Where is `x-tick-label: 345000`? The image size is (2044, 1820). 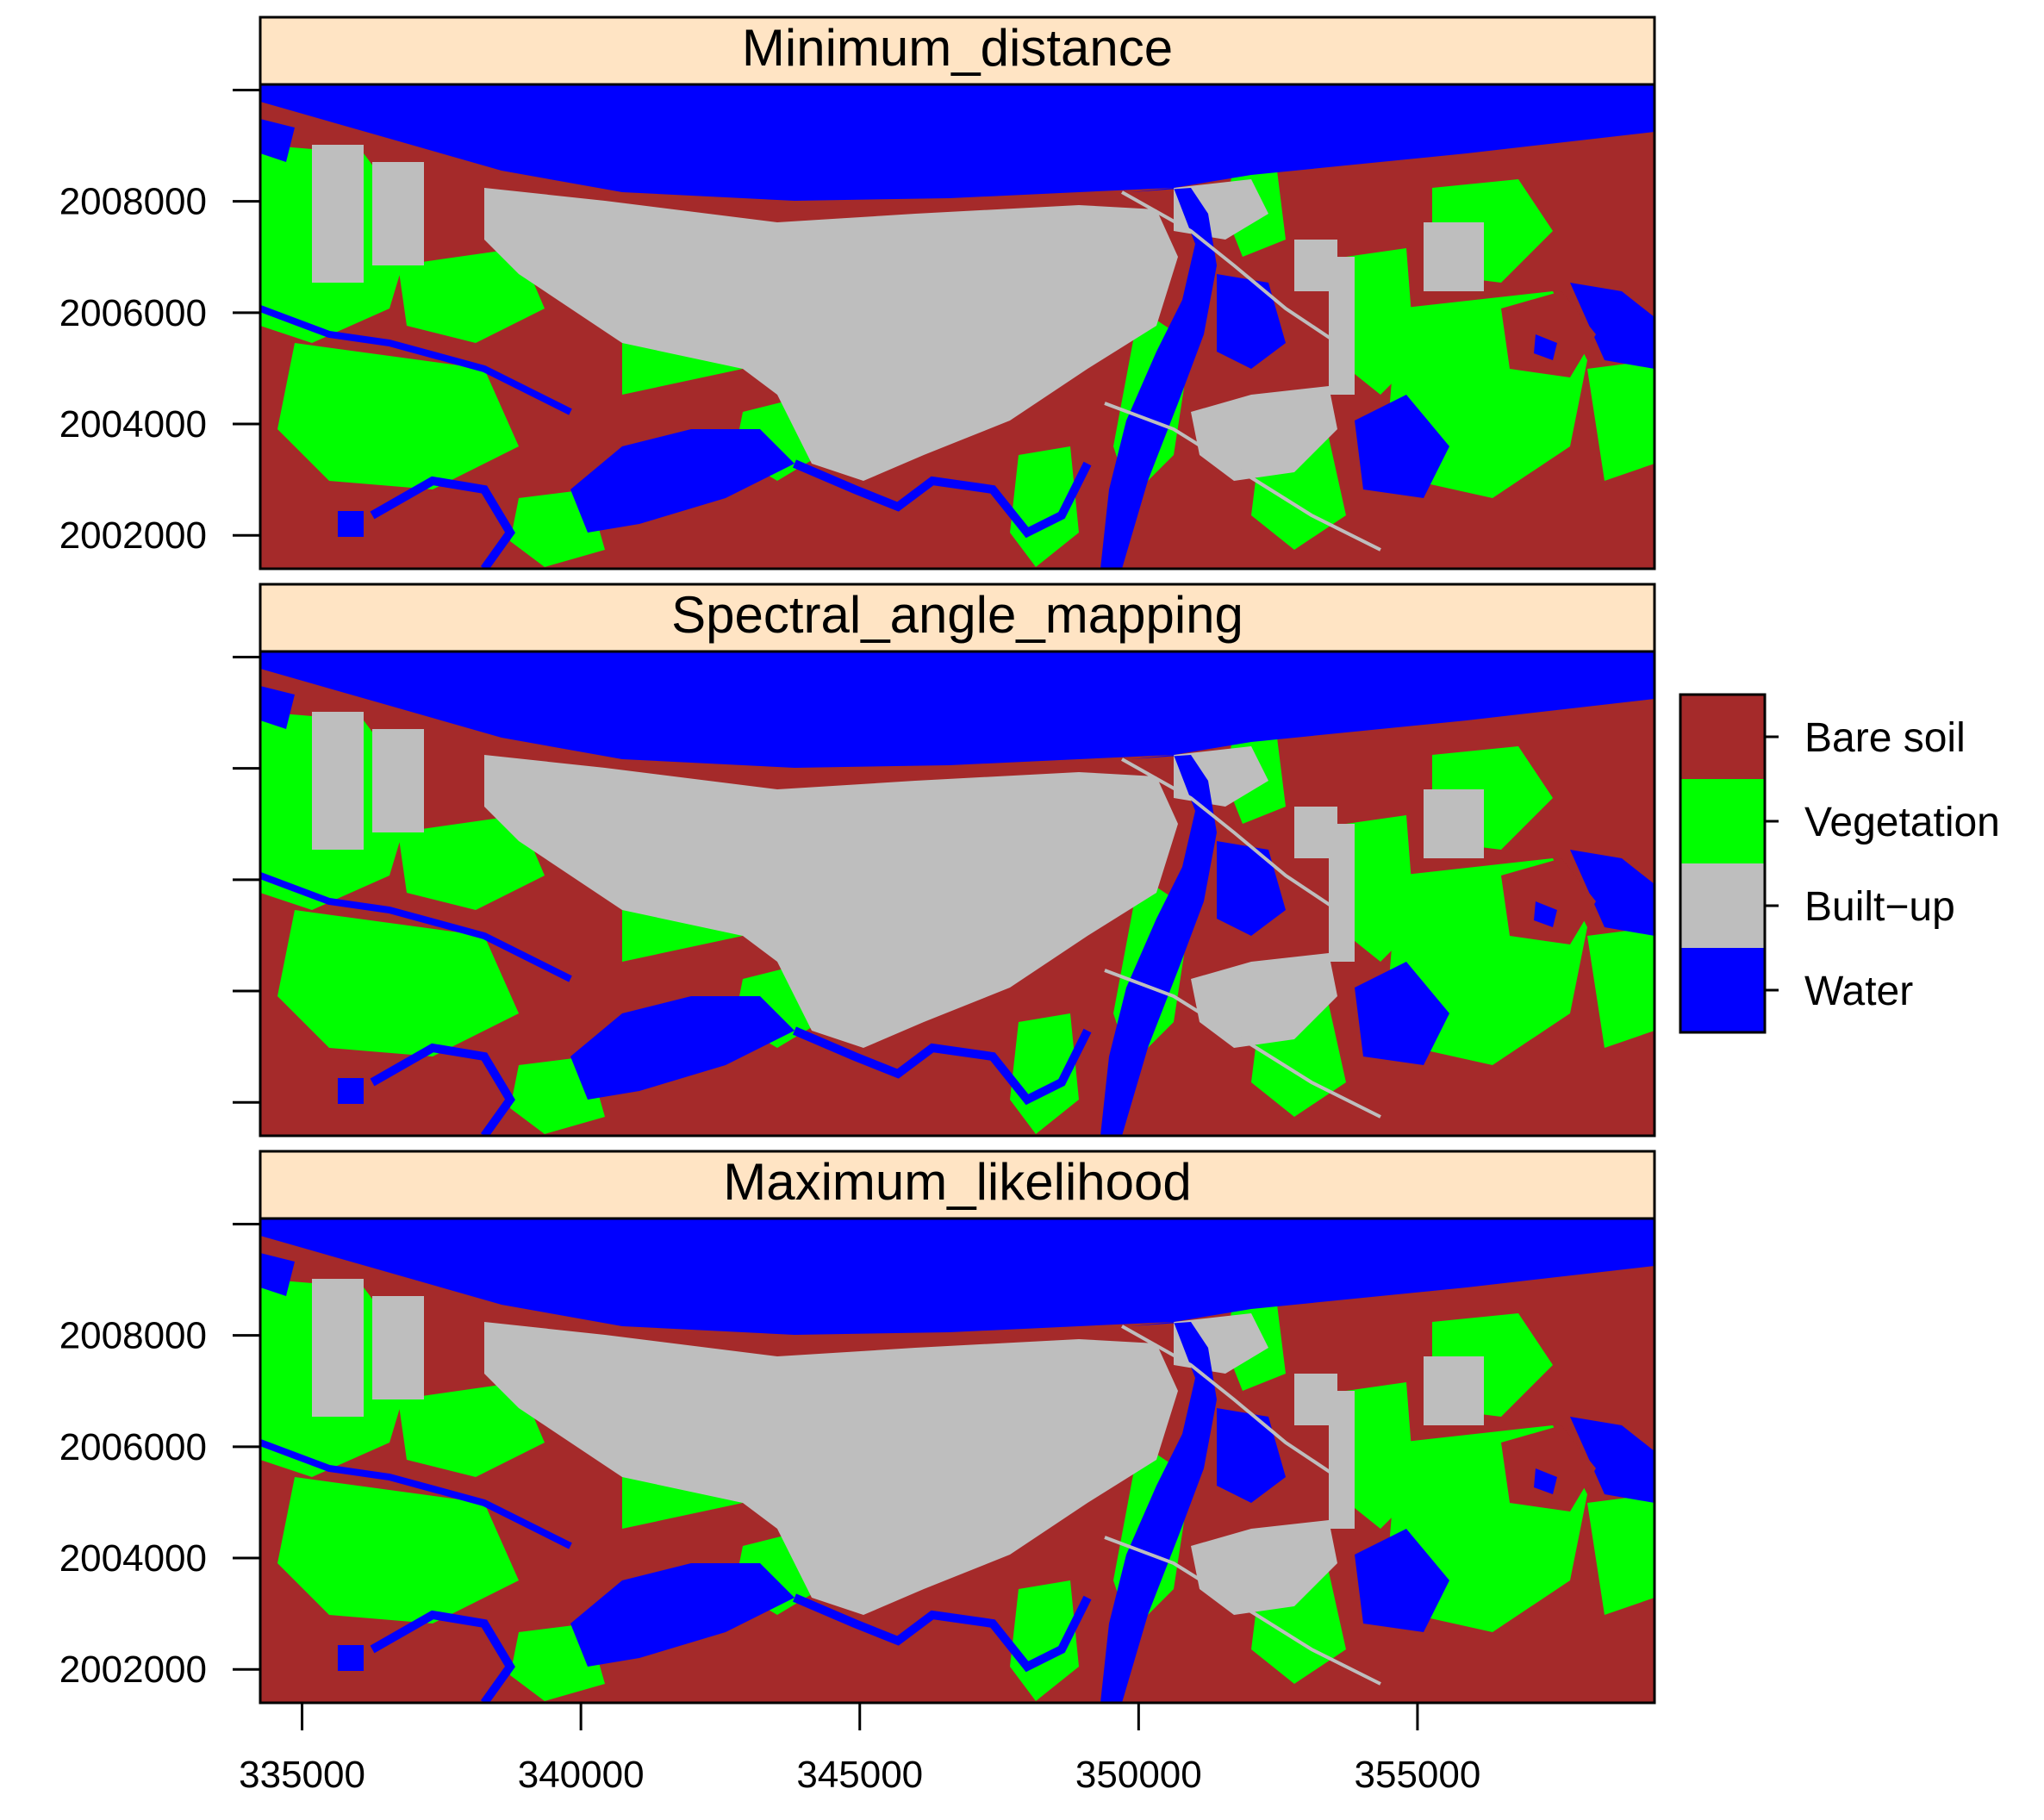 x-tick-label: 345000 is located at coordinates (860, 1775).